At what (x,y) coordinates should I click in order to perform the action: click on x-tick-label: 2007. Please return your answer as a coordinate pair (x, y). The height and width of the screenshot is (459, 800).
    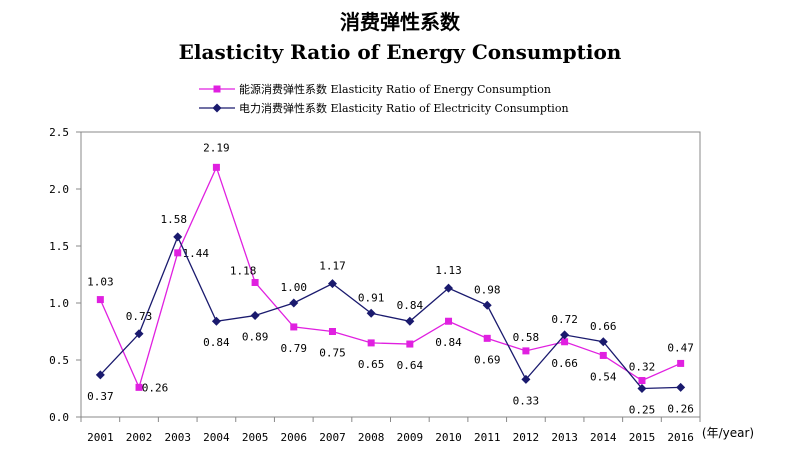
    Looking at the image, I should click on (332, 437).